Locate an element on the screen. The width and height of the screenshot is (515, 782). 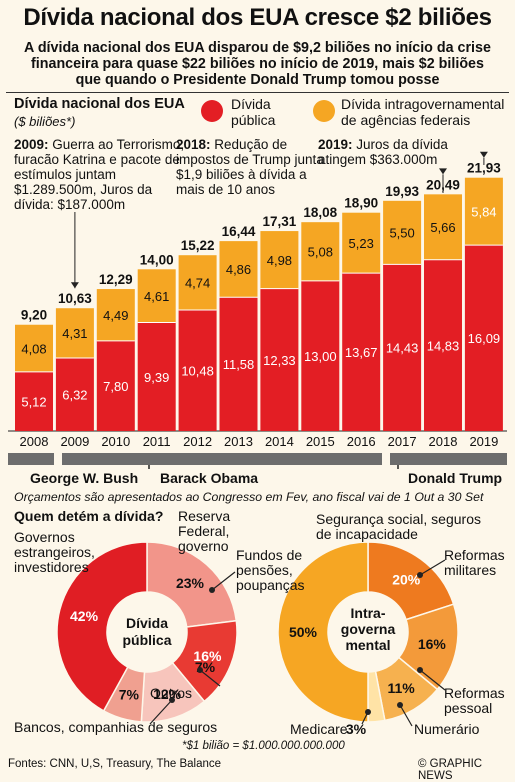
donut-public-pct-2: 12% is located at coordinates (167, 694).